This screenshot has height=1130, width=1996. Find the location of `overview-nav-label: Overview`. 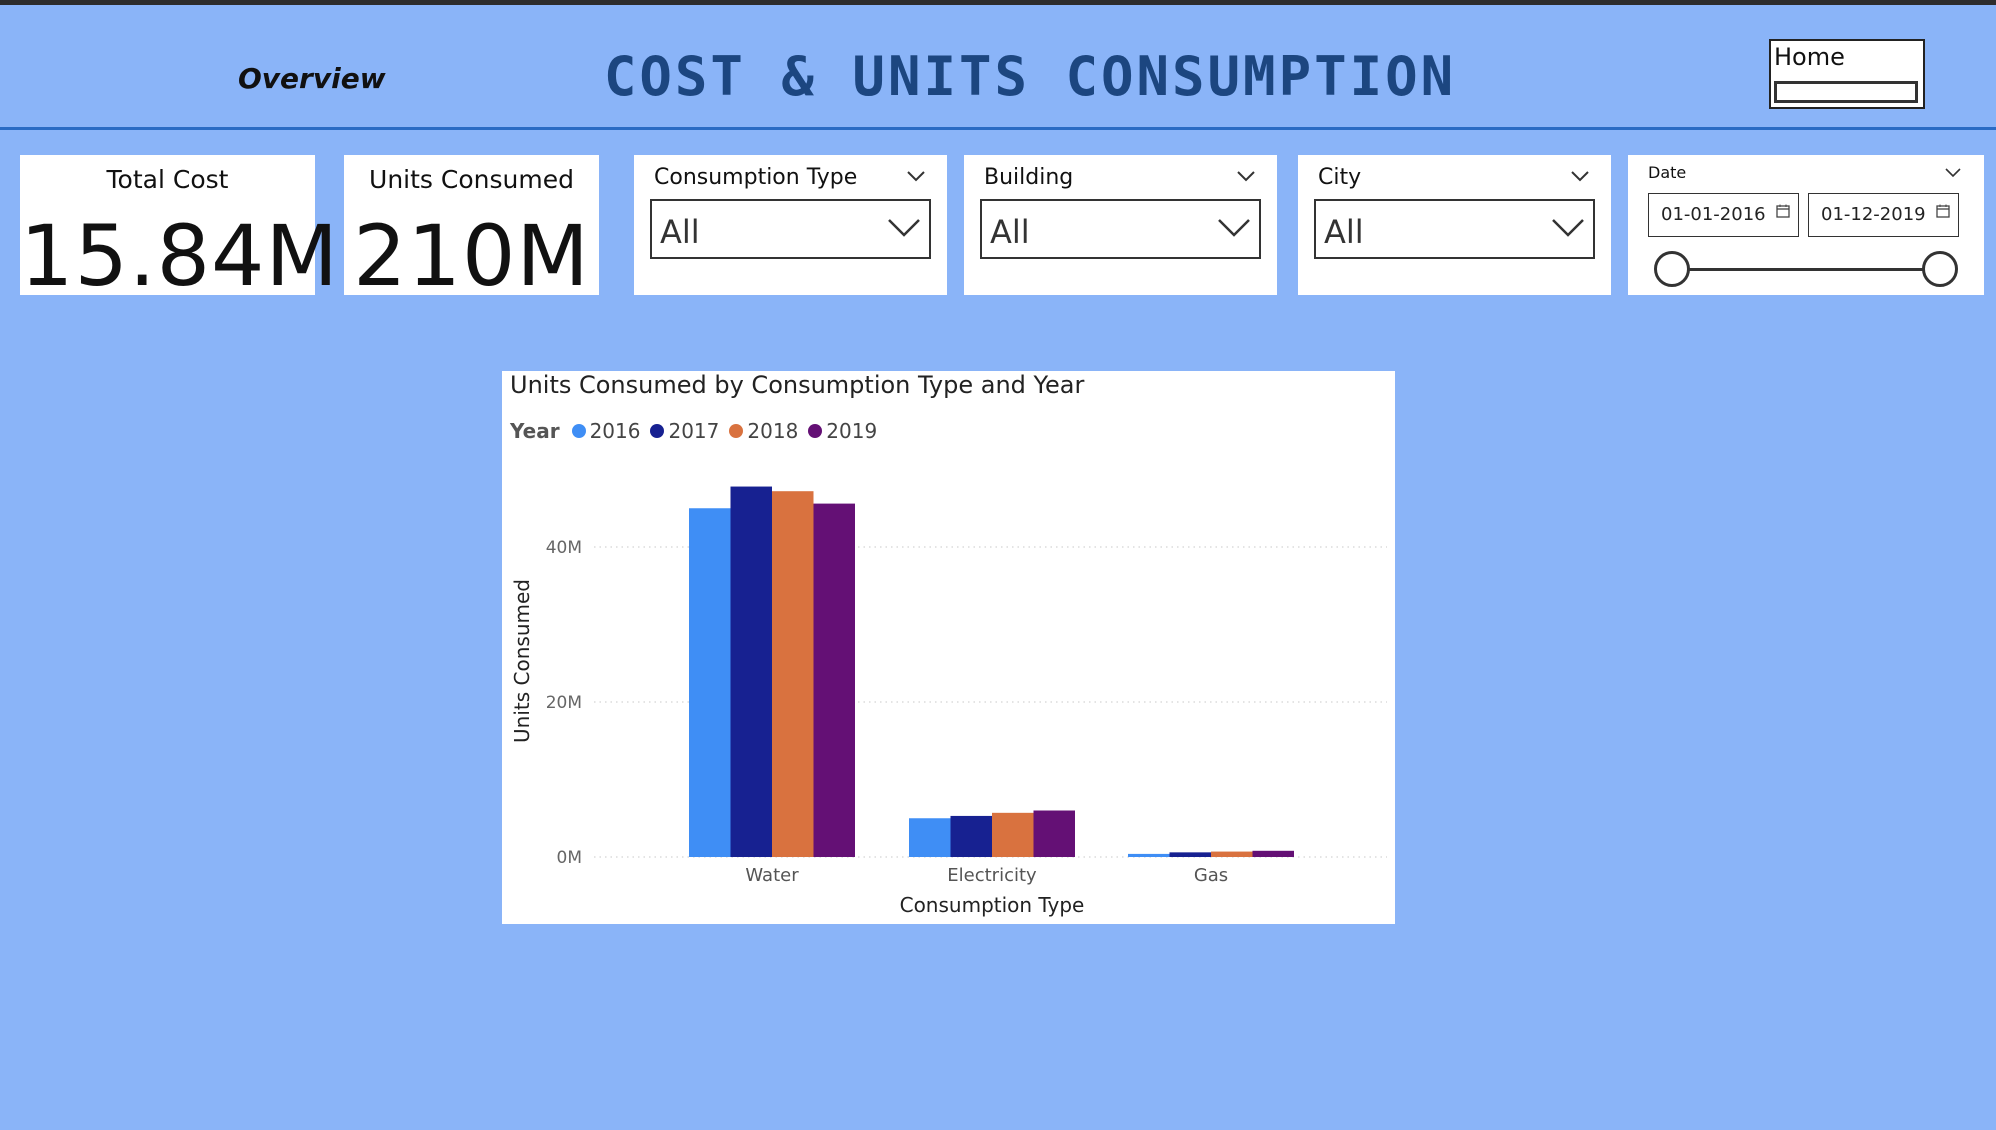

overview-nav-label: Overview is located at coordinates (312, 78).